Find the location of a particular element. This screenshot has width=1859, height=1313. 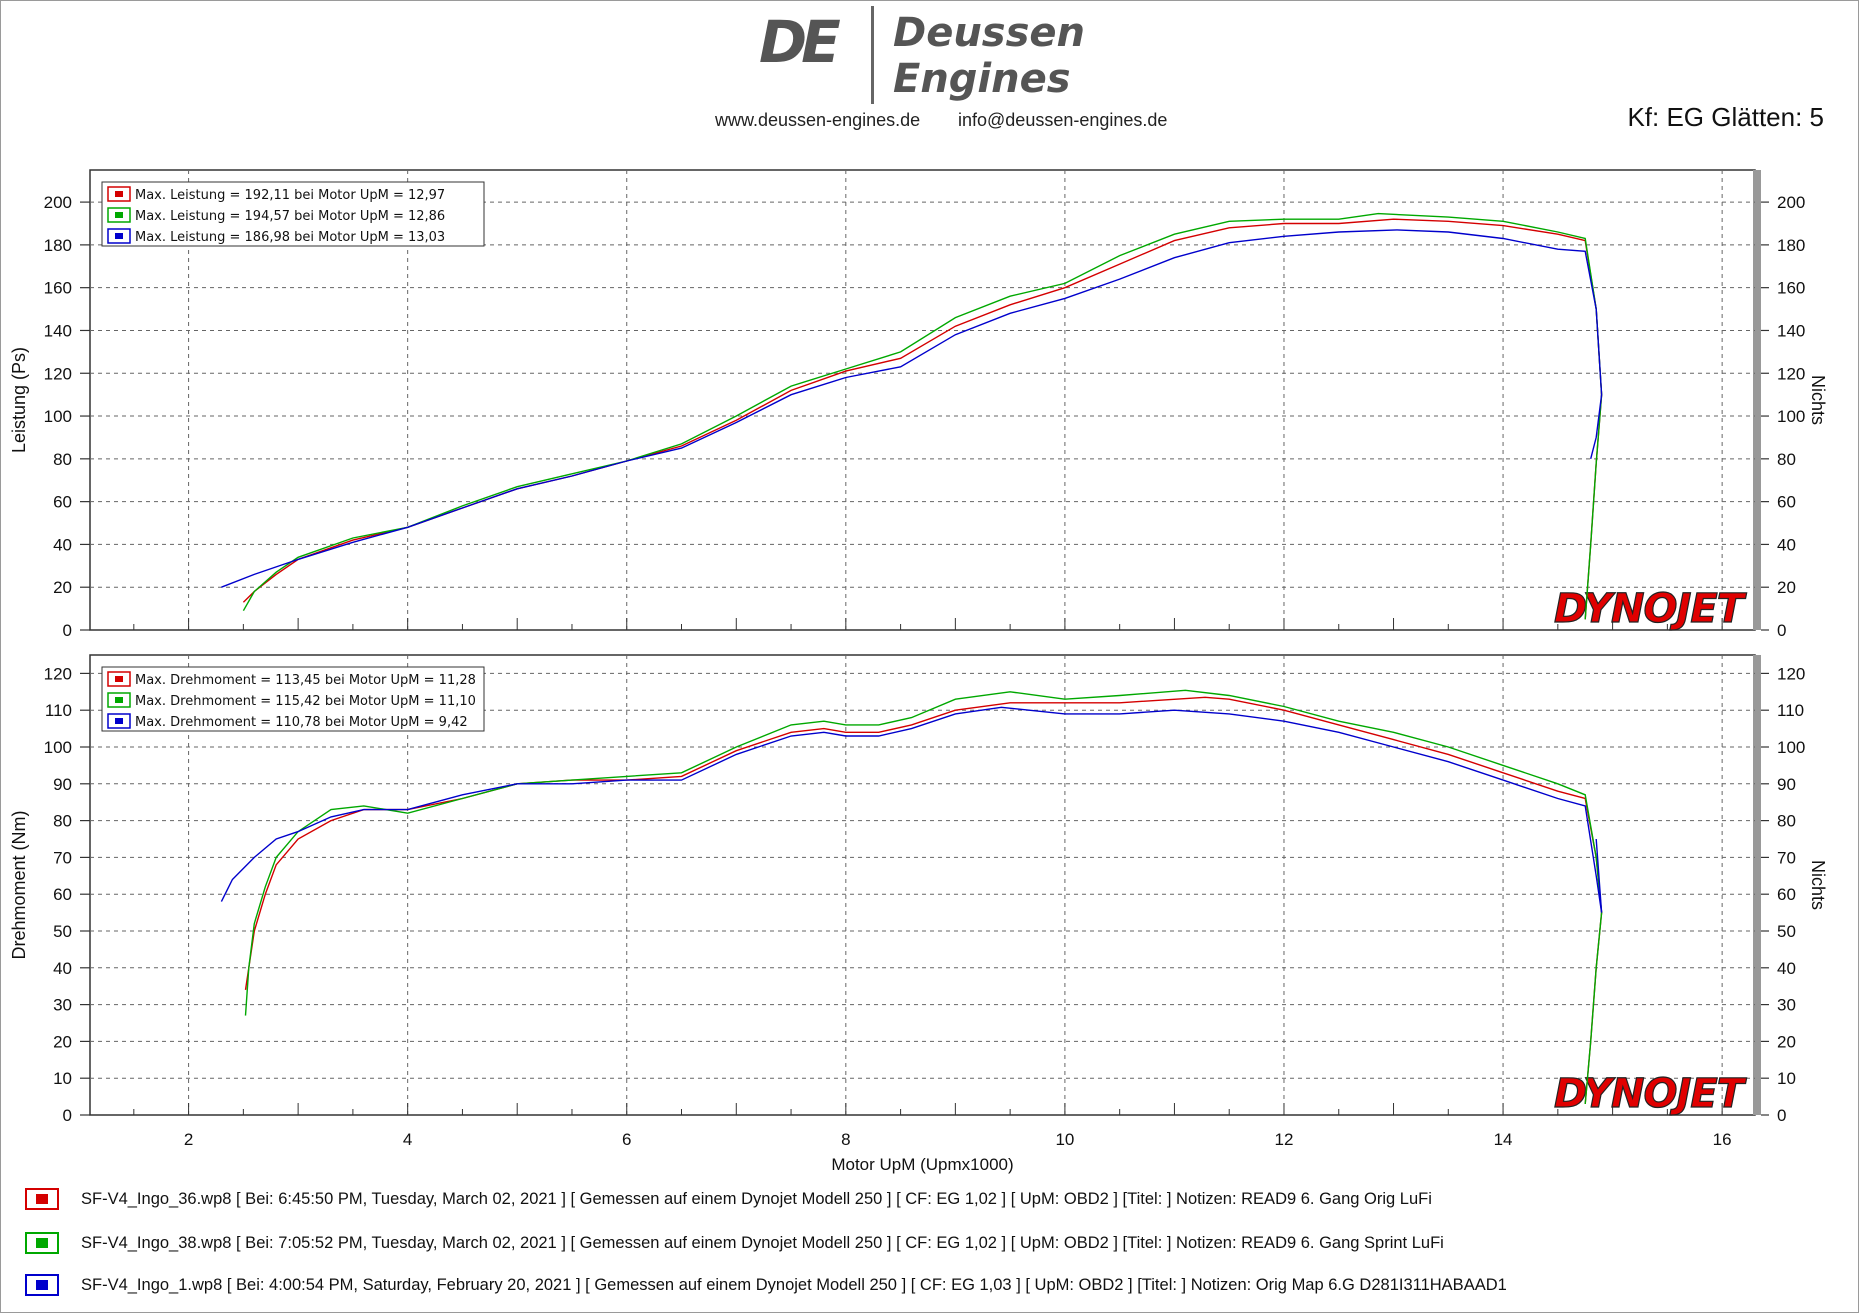

website-link: www.deussen-engines.de is located at coordinates (818, 120).